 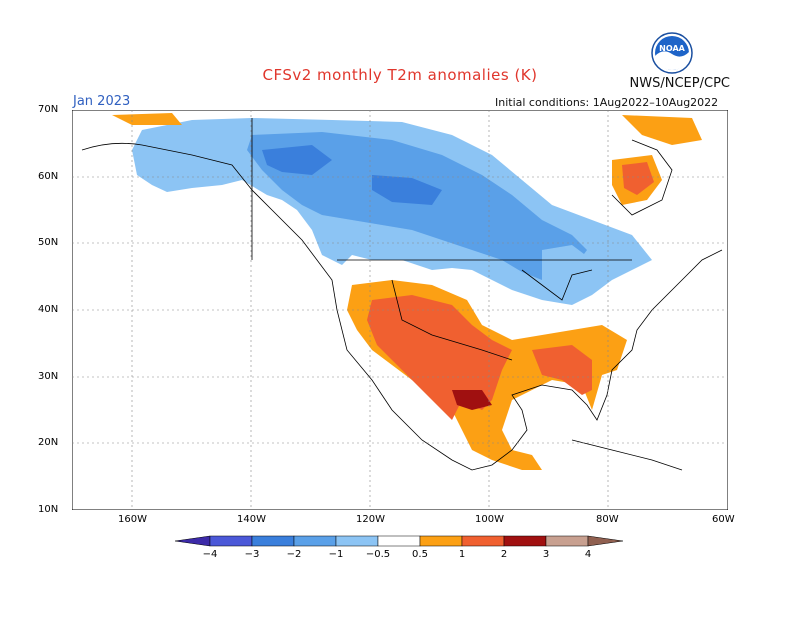 What do you see at coordinates (607, 519) in the screenshot?
I see `lon-label-80w: 80W` at bounding box center [607, 519].